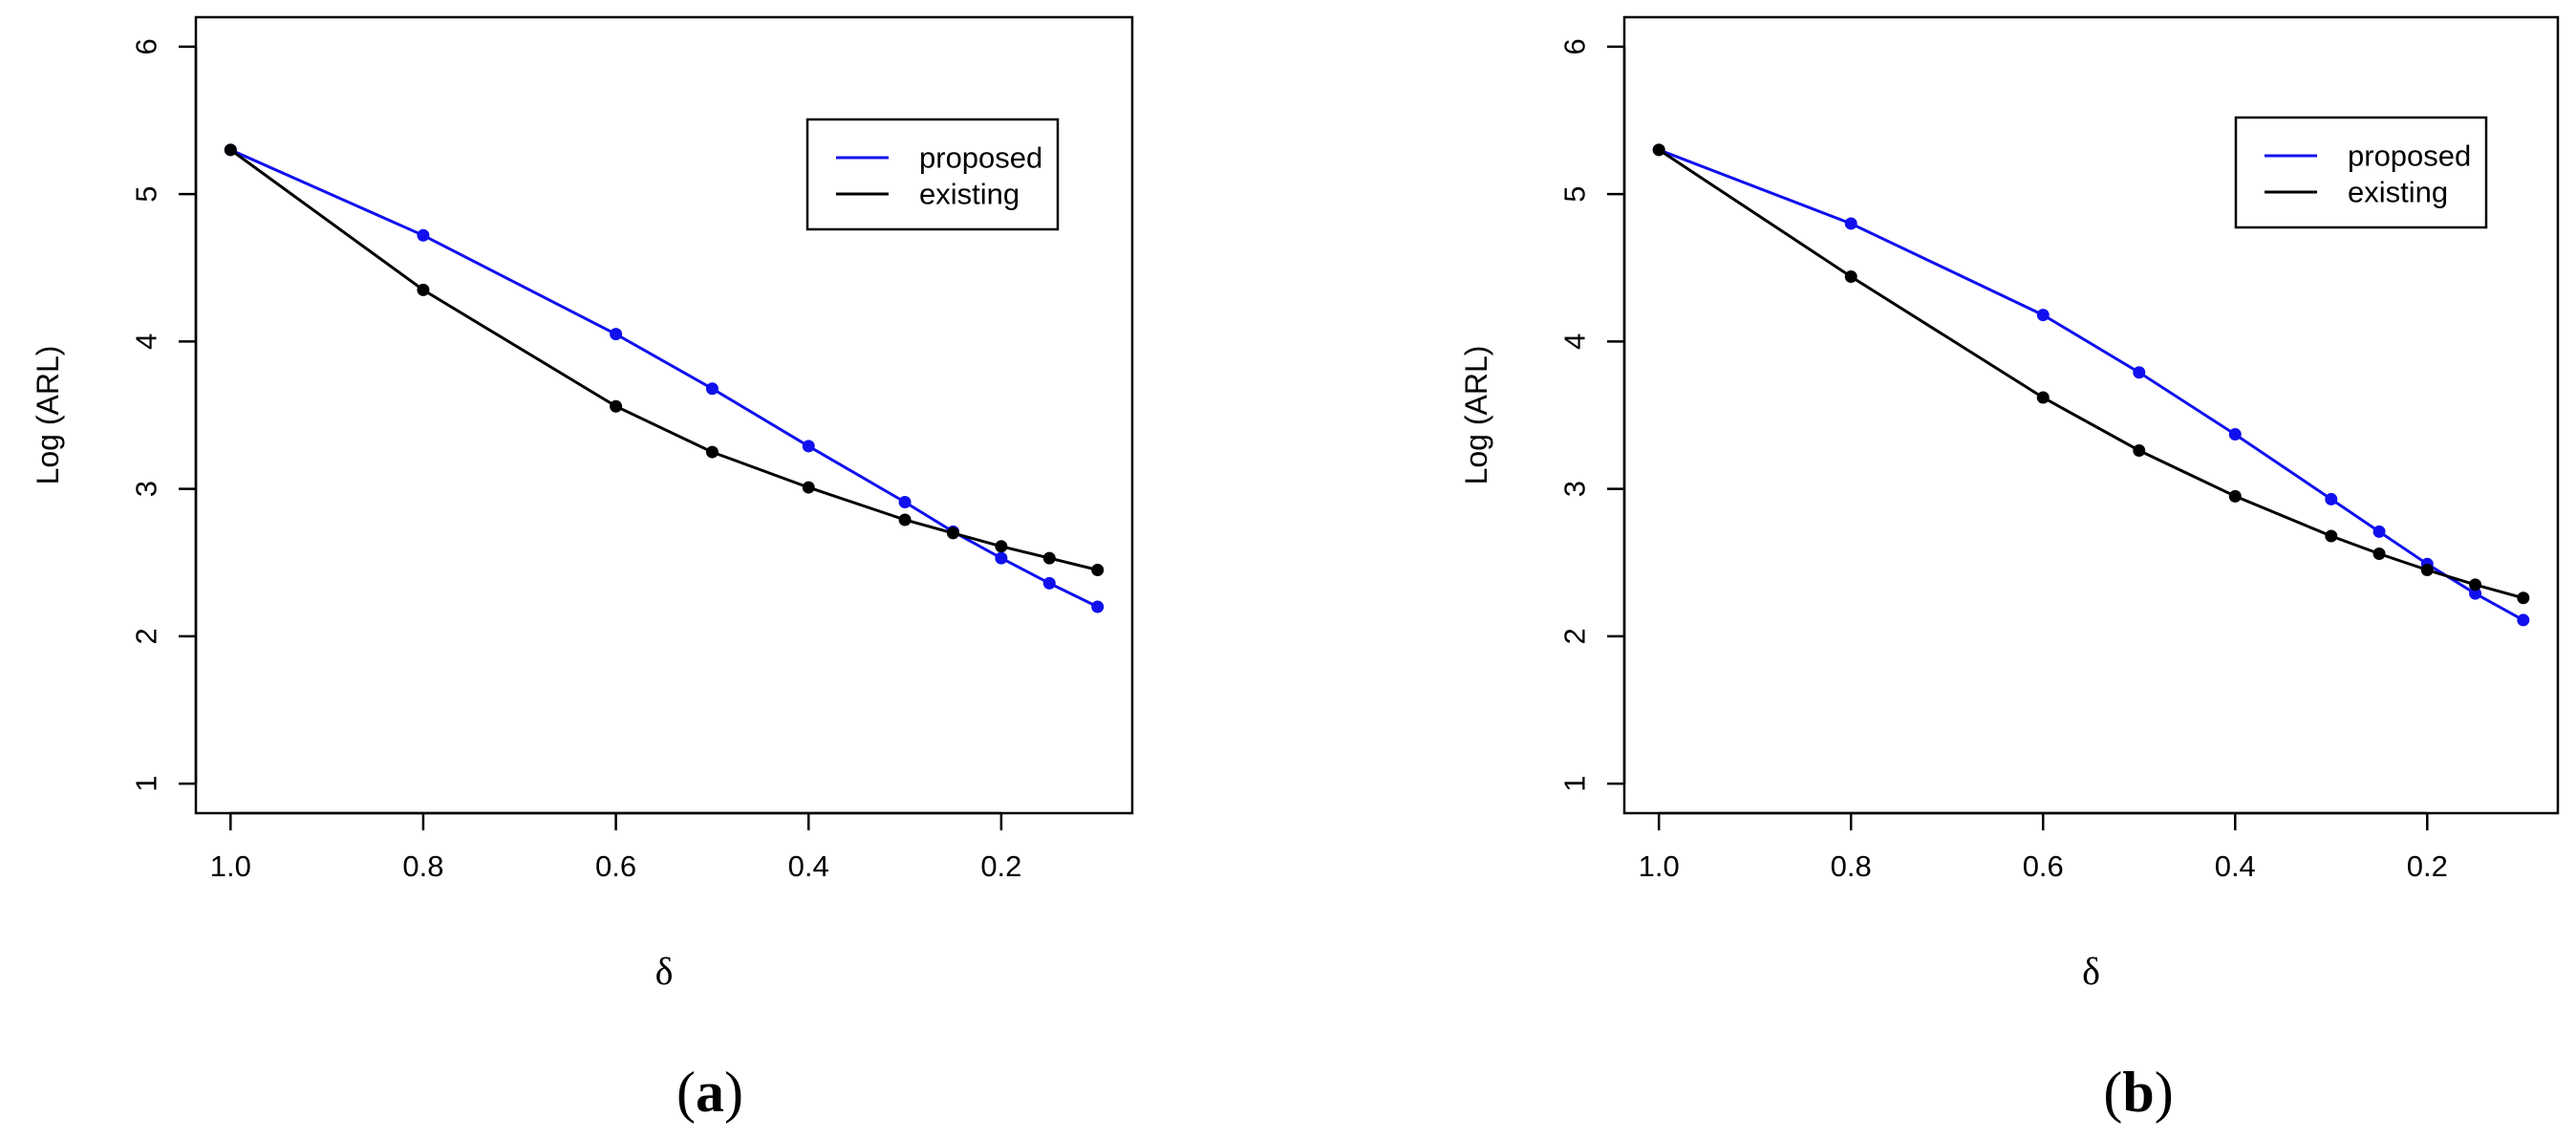 Image resolution: width=2576 pixels, height=1139 pixels. I want to click on panel-label: (b), so click(2138, 1092).